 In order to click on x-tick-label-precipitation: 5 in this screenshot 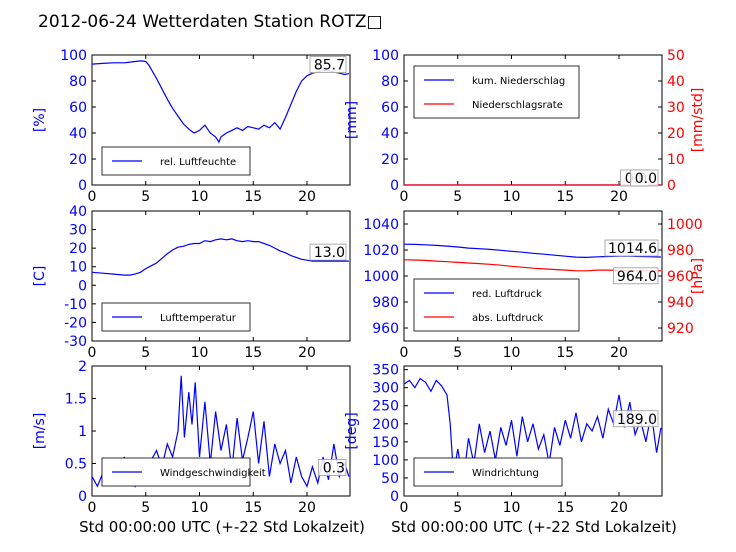, I will do `click(457, 197)`.